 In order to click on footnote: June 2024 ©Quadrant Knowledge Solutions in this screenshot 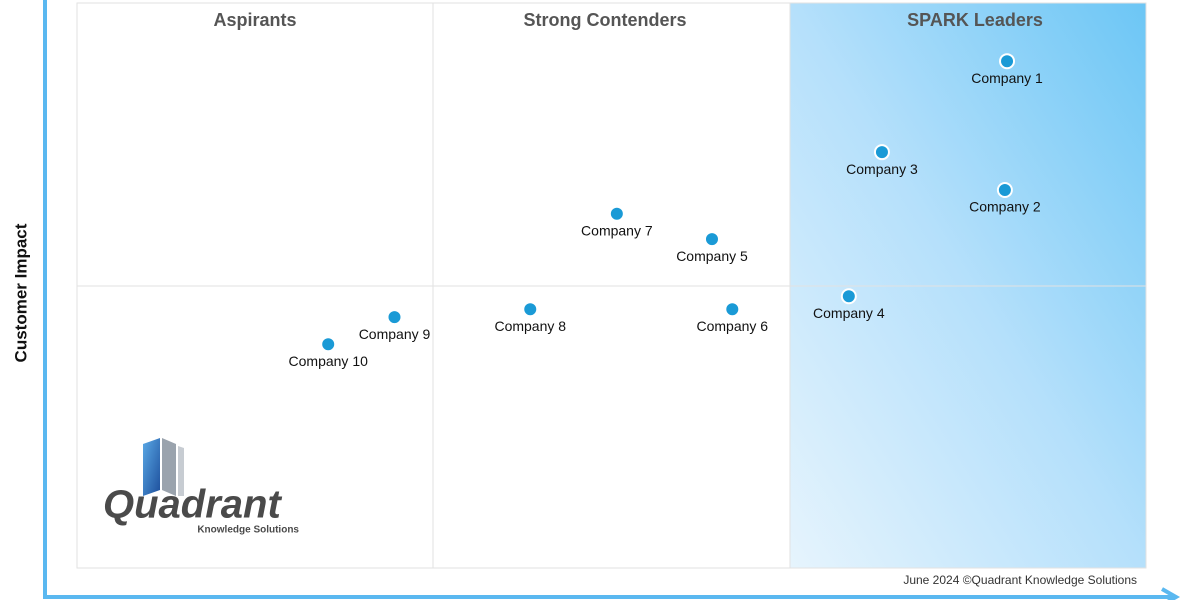, I will do `click(1020, 580)`.